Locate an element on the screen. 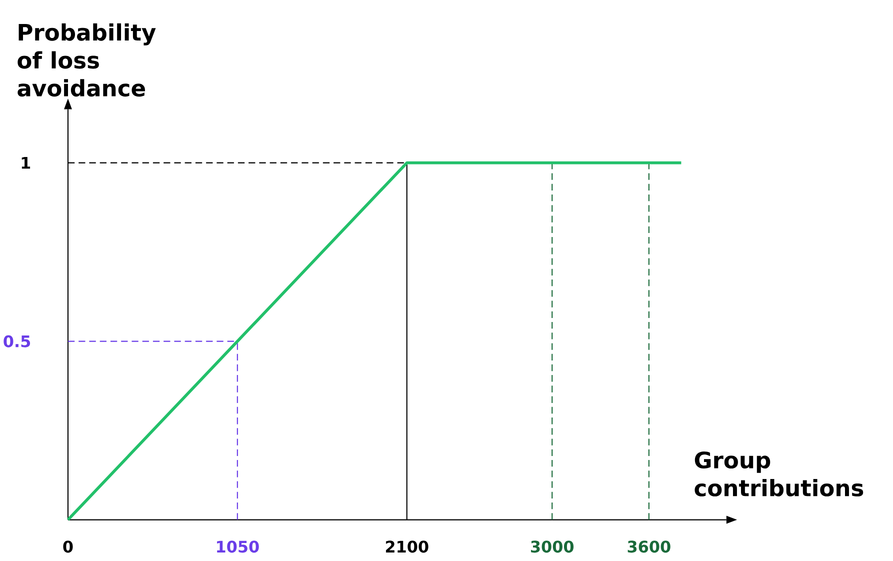  x-axis-title: Group contributions is located at coordinates (779, 473).